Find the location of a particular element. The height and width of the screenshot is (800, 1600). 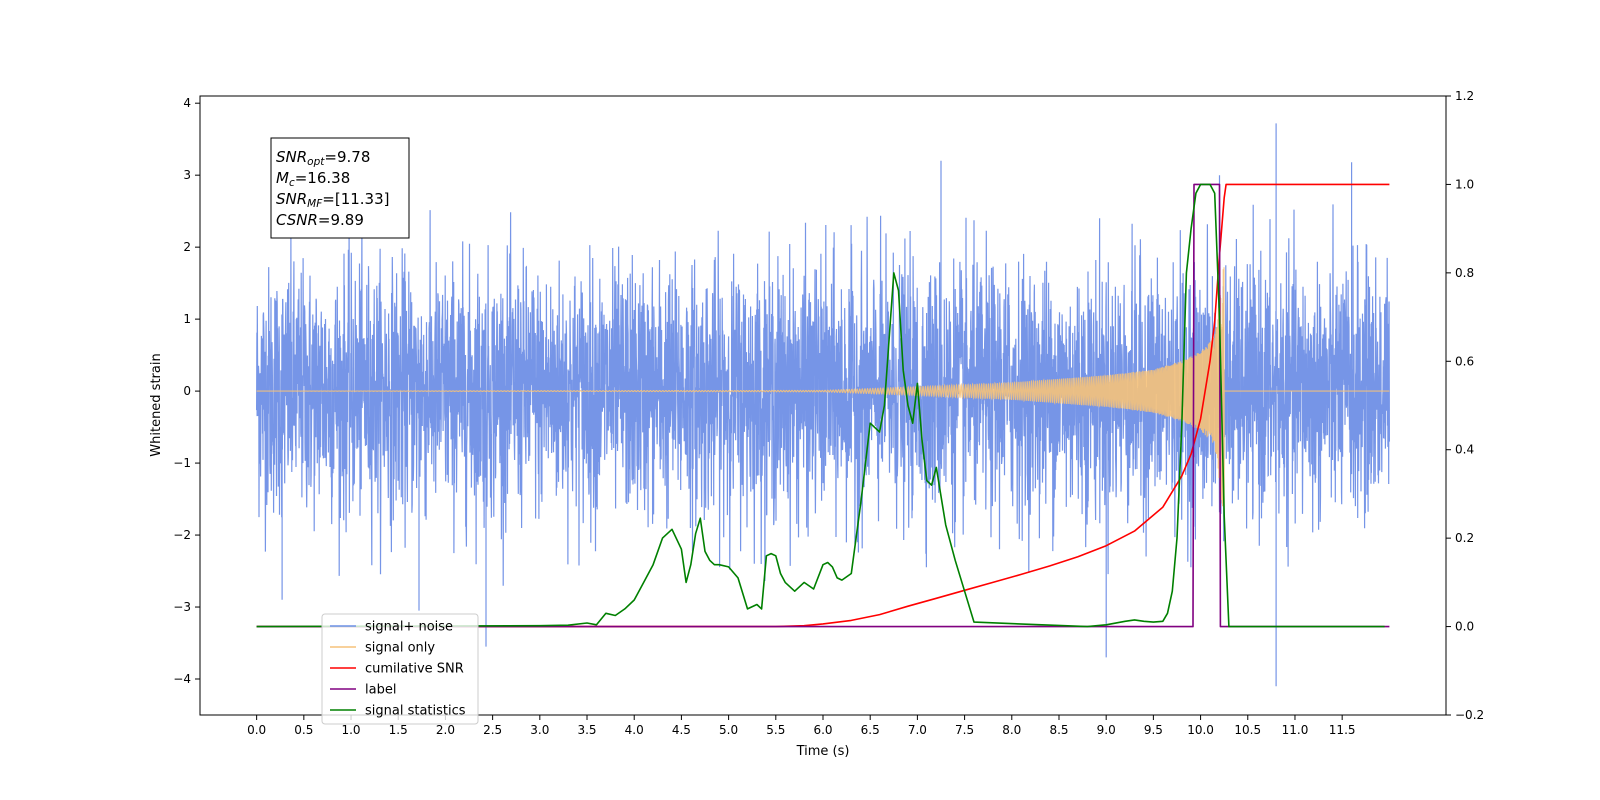

y-tick-label: −3 is located at coordinates (182, 607).